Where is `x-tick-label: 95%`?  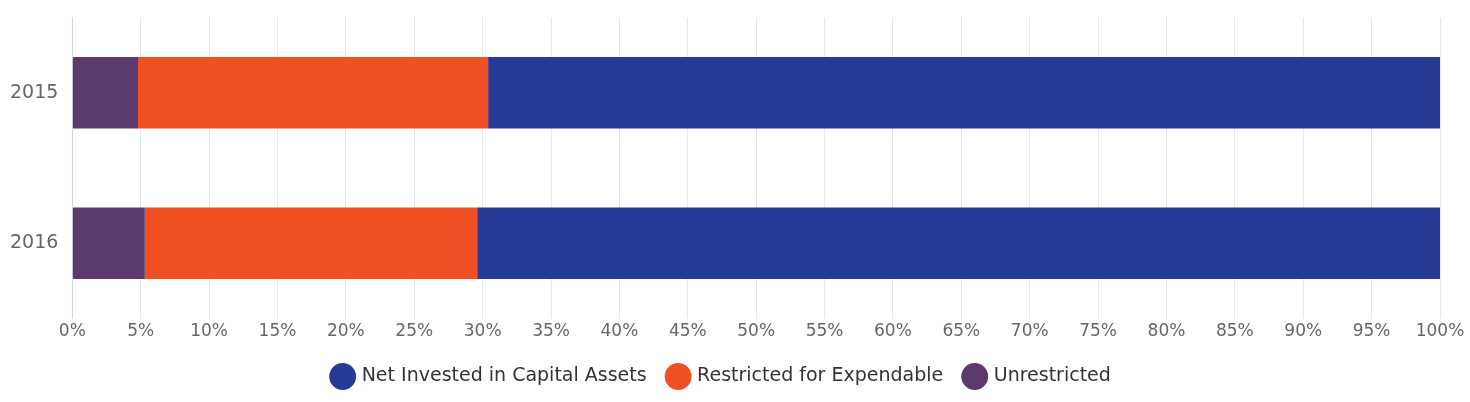 x-tick-label: 95% is located at coordinates (1371, 330).